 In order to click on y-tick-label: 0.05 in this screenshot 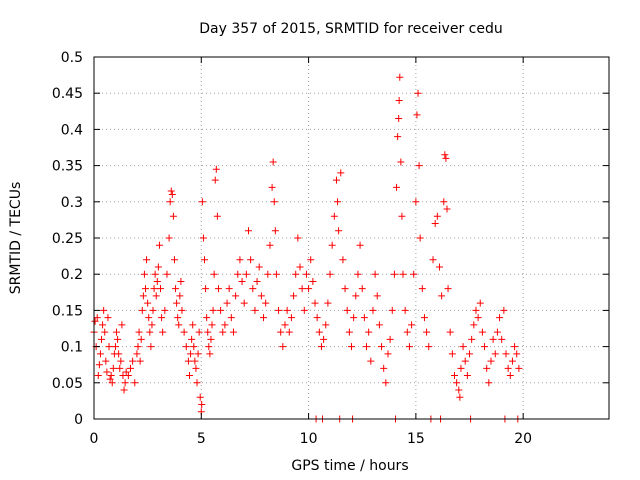, I will do `click(67, 384)`.